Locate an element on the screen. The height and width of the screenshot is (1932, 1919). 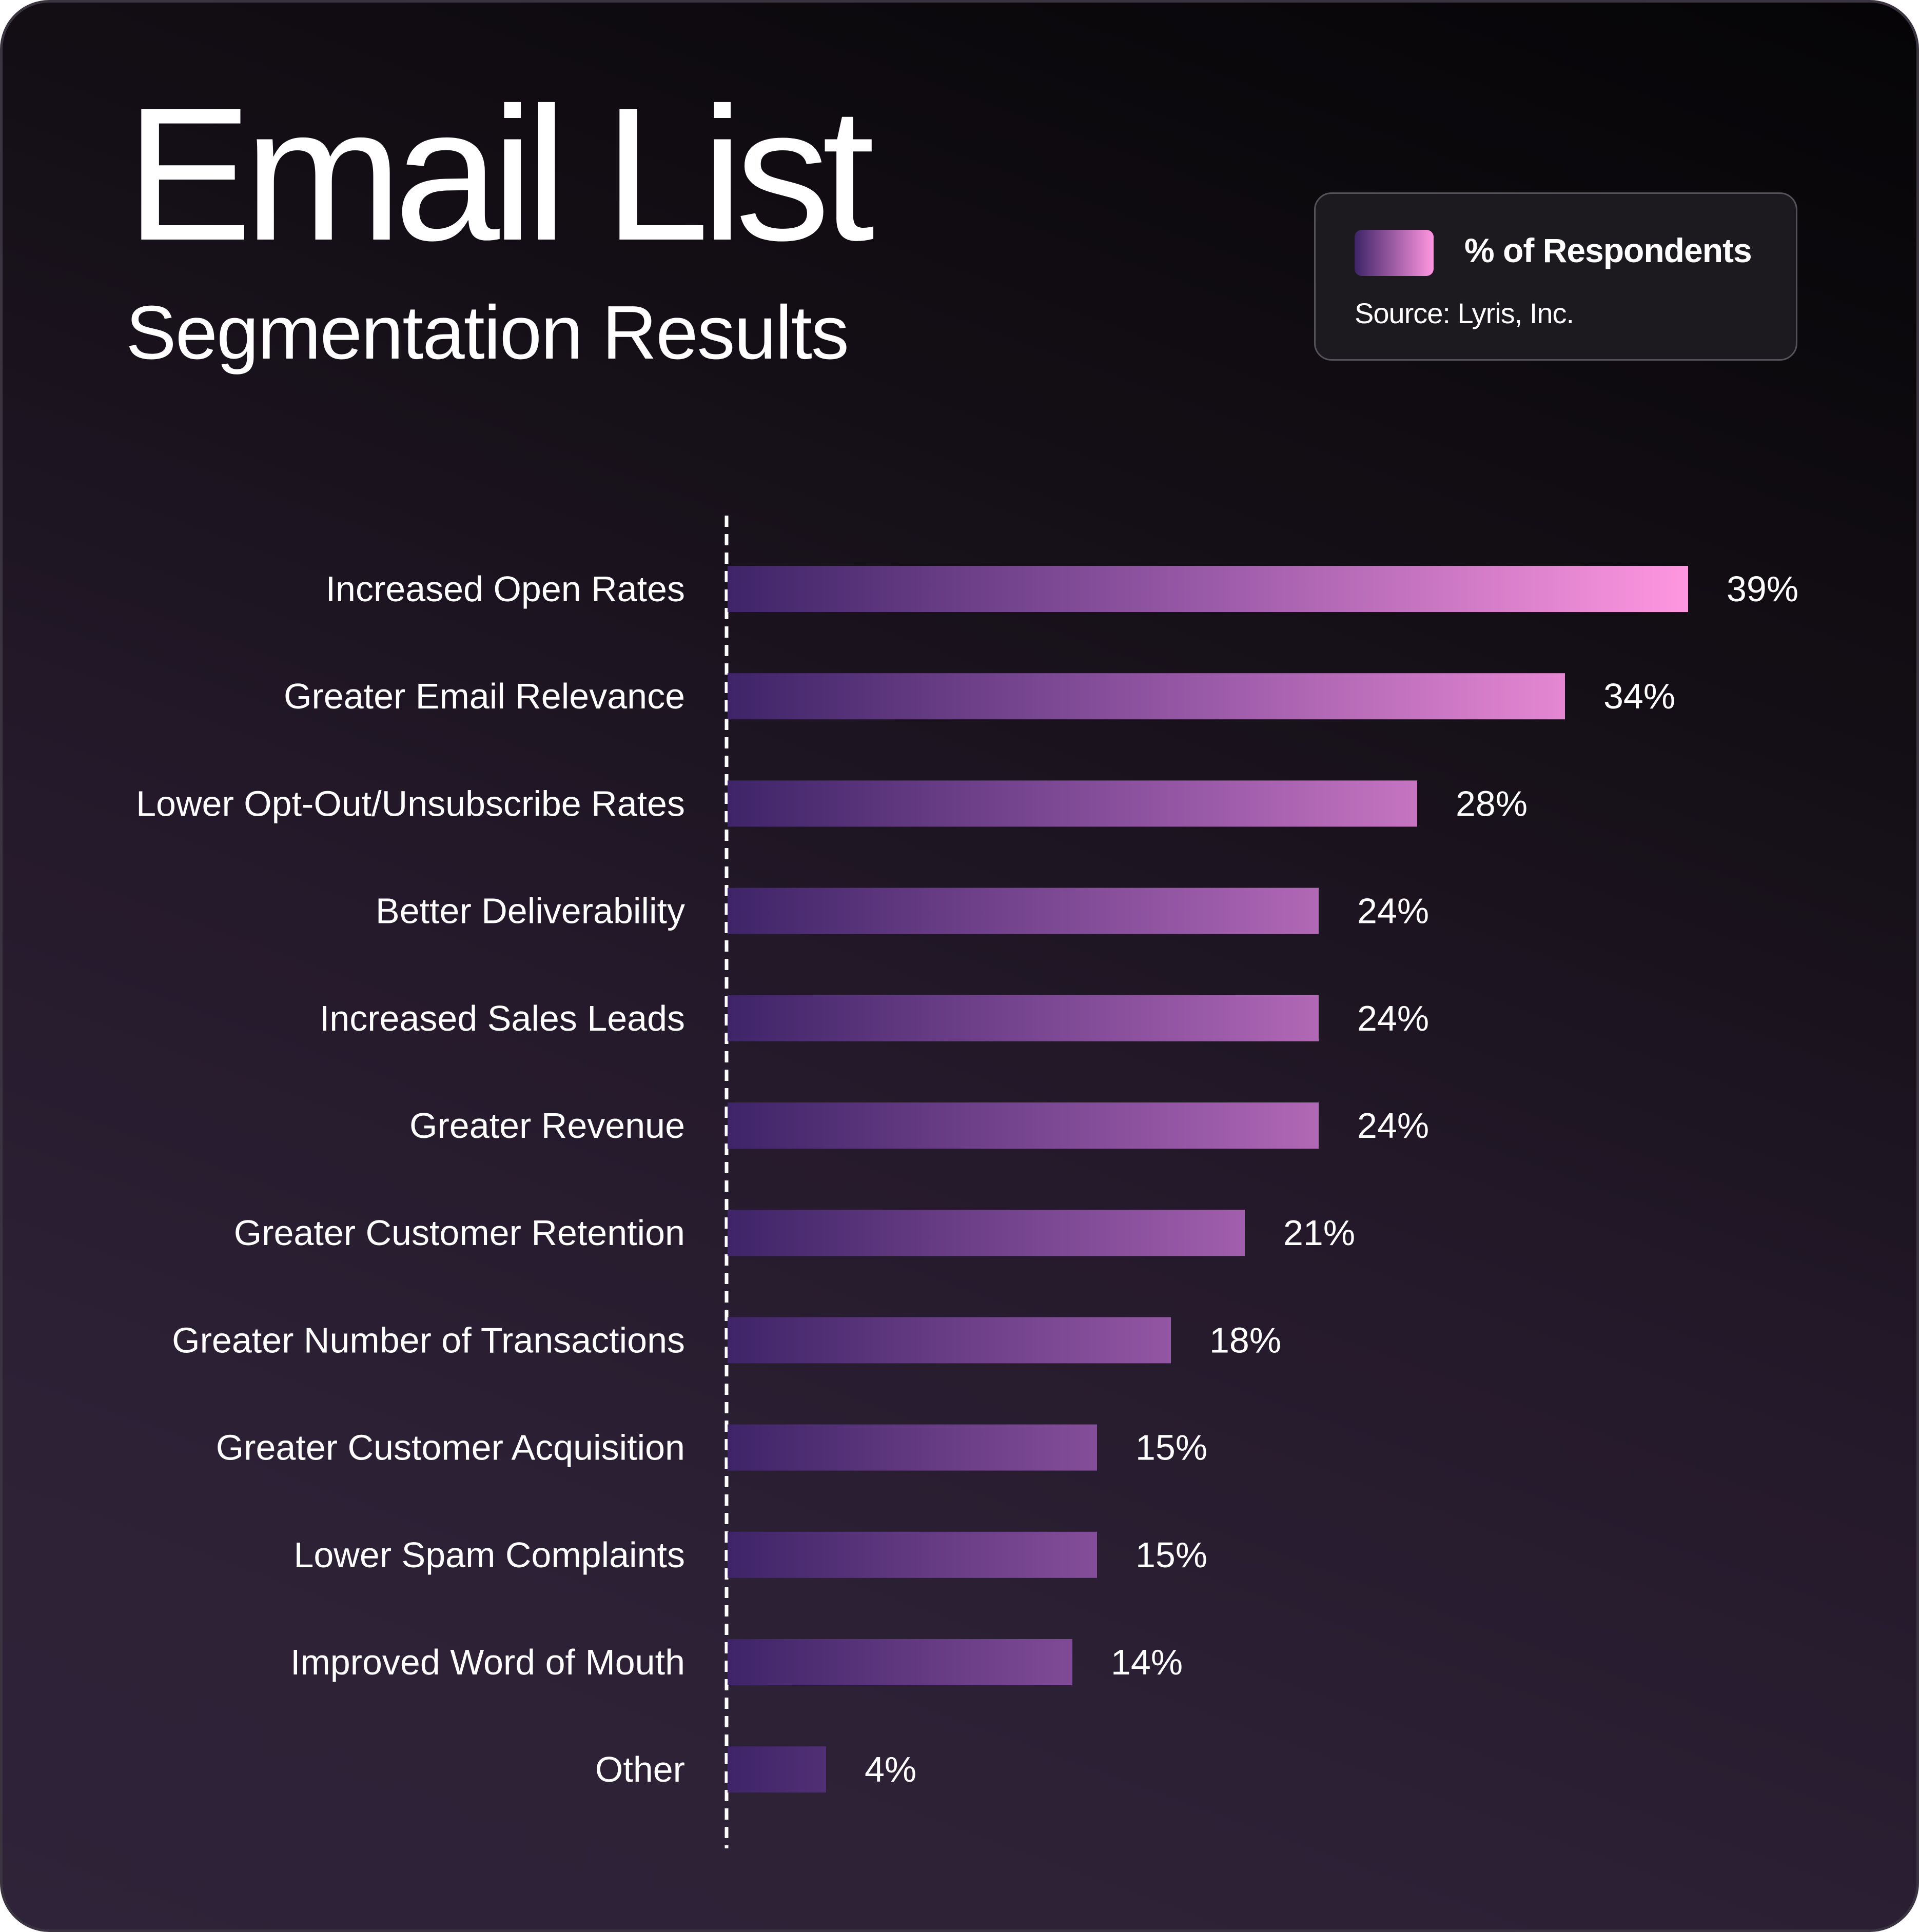
category-label: Improved Word of Mouth is located at coordinates (487, 1662).